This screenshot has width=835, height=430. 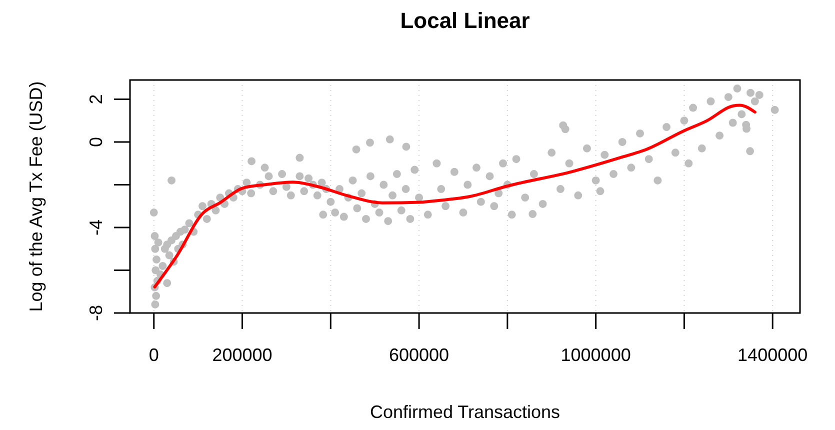 I want to click on x-tick-label: 600000, so click(x=419, y=355).